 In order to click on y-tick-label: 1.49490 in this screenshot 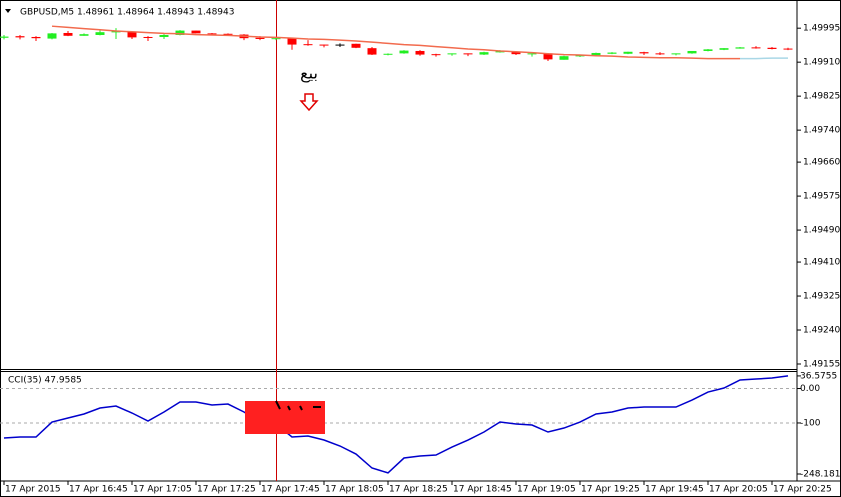, I will do `click(821, 231)`.